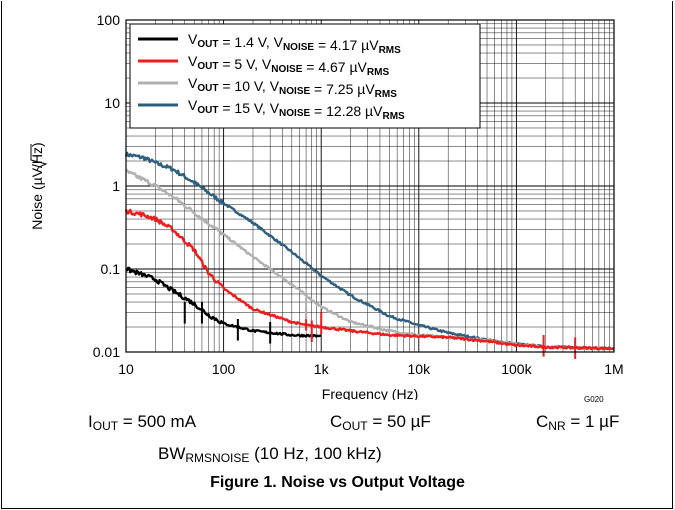  What do you see at coordinates (39, 157) in the screenshot?
I see `sqrt-sign` at bounding box center [39, 157].